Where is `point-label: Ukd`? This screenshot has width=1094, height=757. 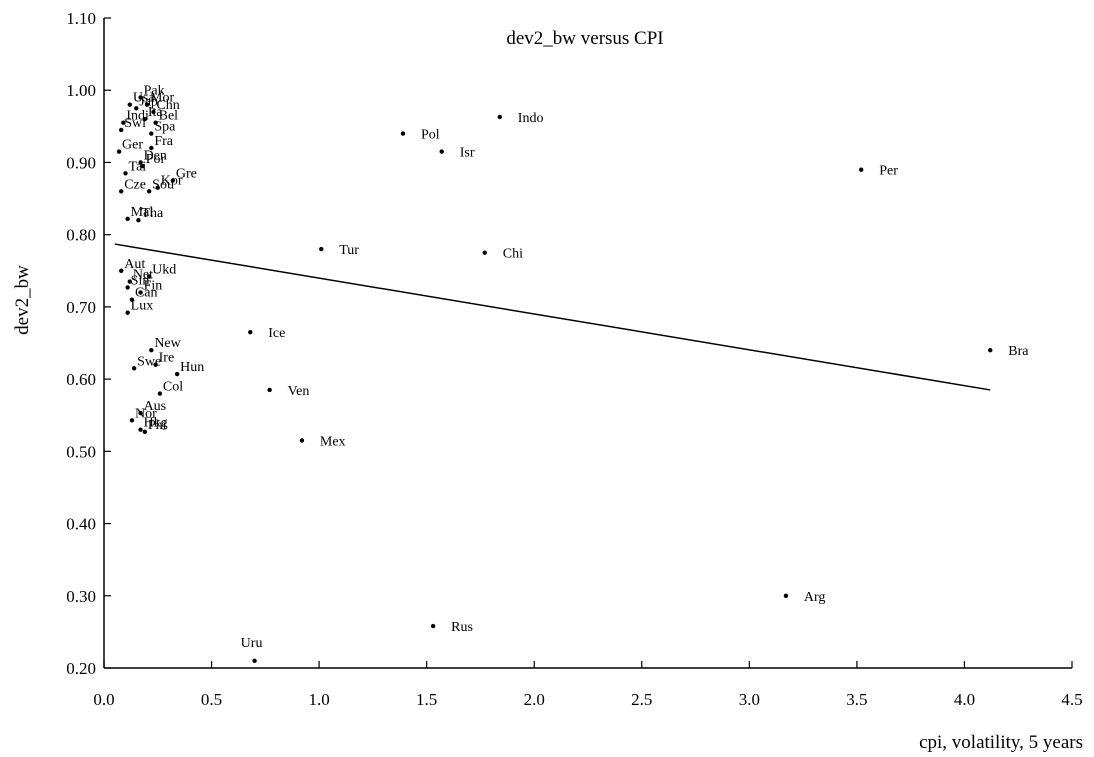
point-label: Ukd is located at coordinates (164, 270).